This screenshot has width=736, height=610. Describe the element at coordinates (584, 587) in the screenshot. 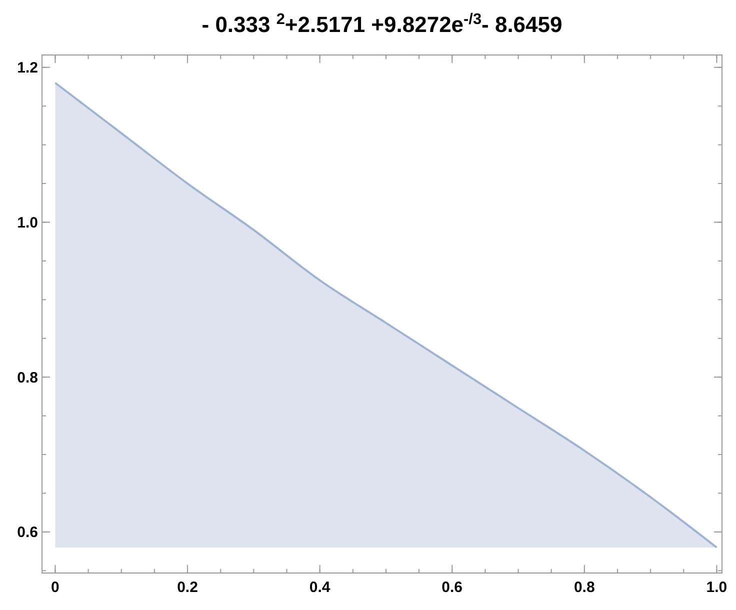

I see `x-tick-label: 0.8` at that location.